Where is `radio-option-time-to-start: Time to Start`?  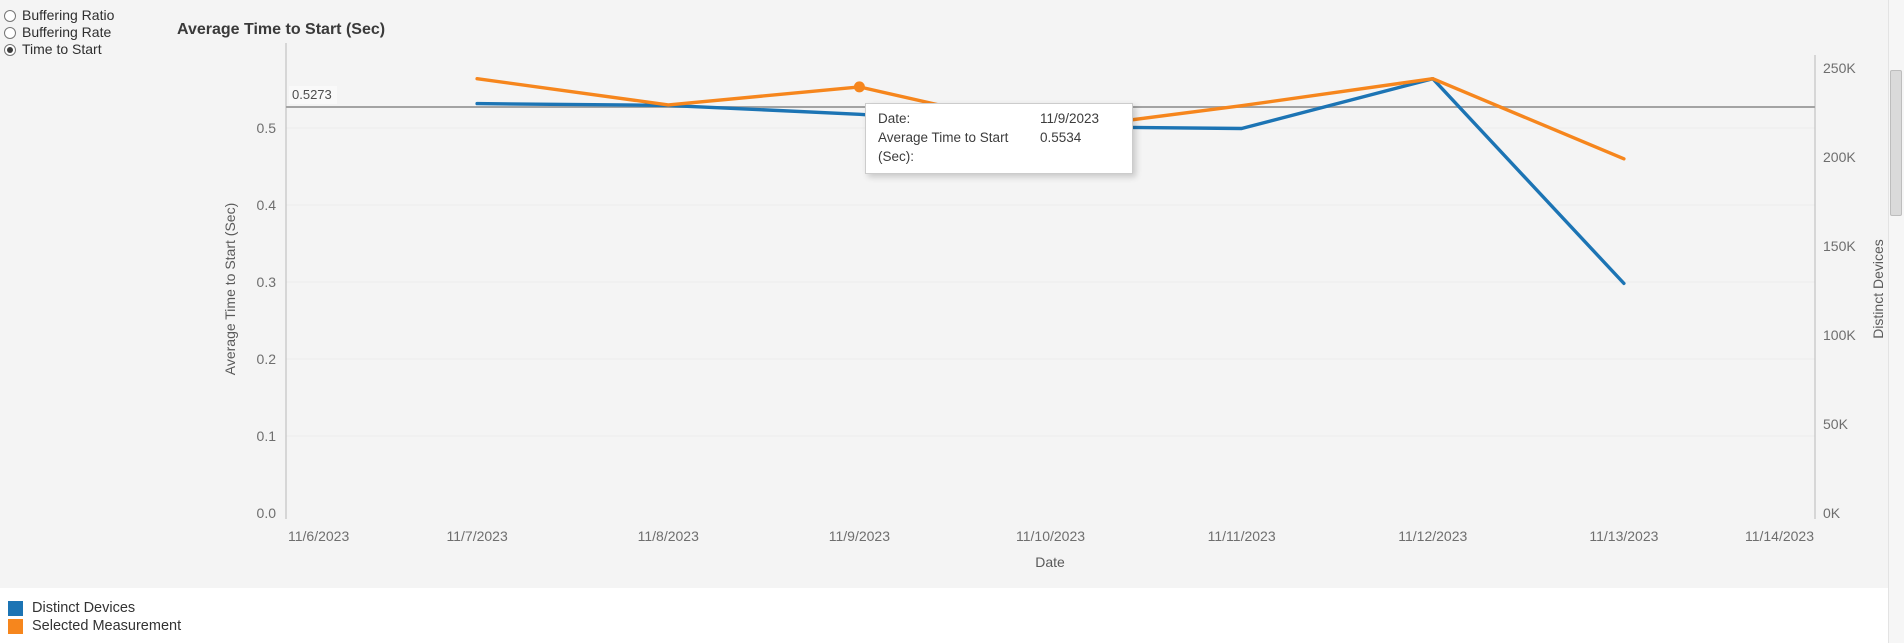 radio-option-time-to-start: Time to Start is located at coordinates (59, 49).